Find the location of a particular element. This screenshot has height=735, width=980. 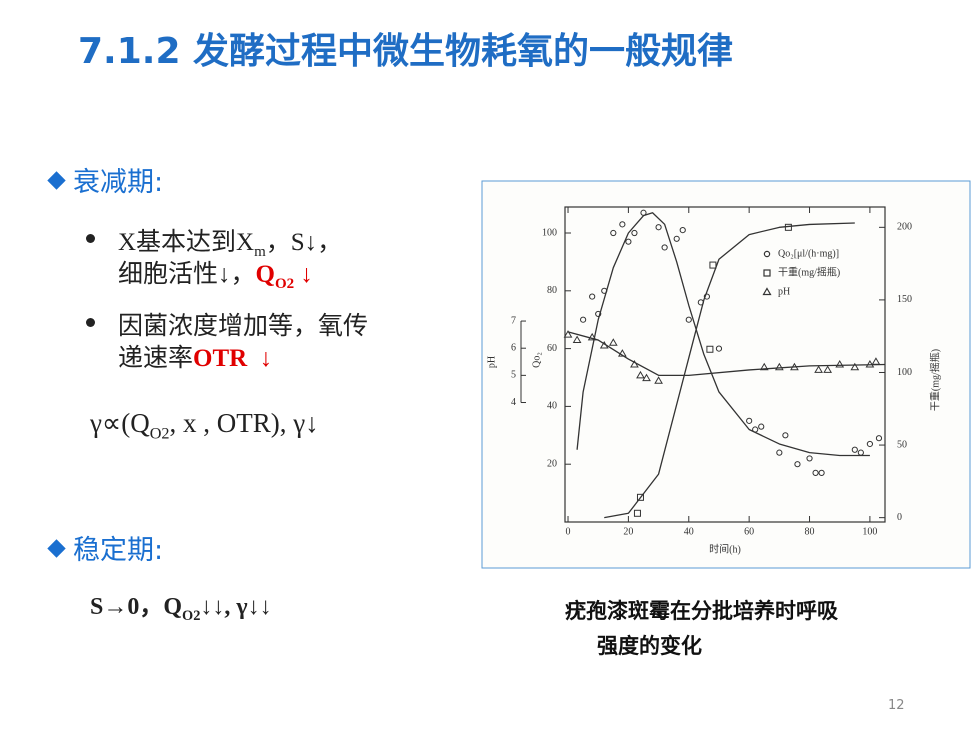

section-heading: 稳定期: is located at coordinates (104, 547).